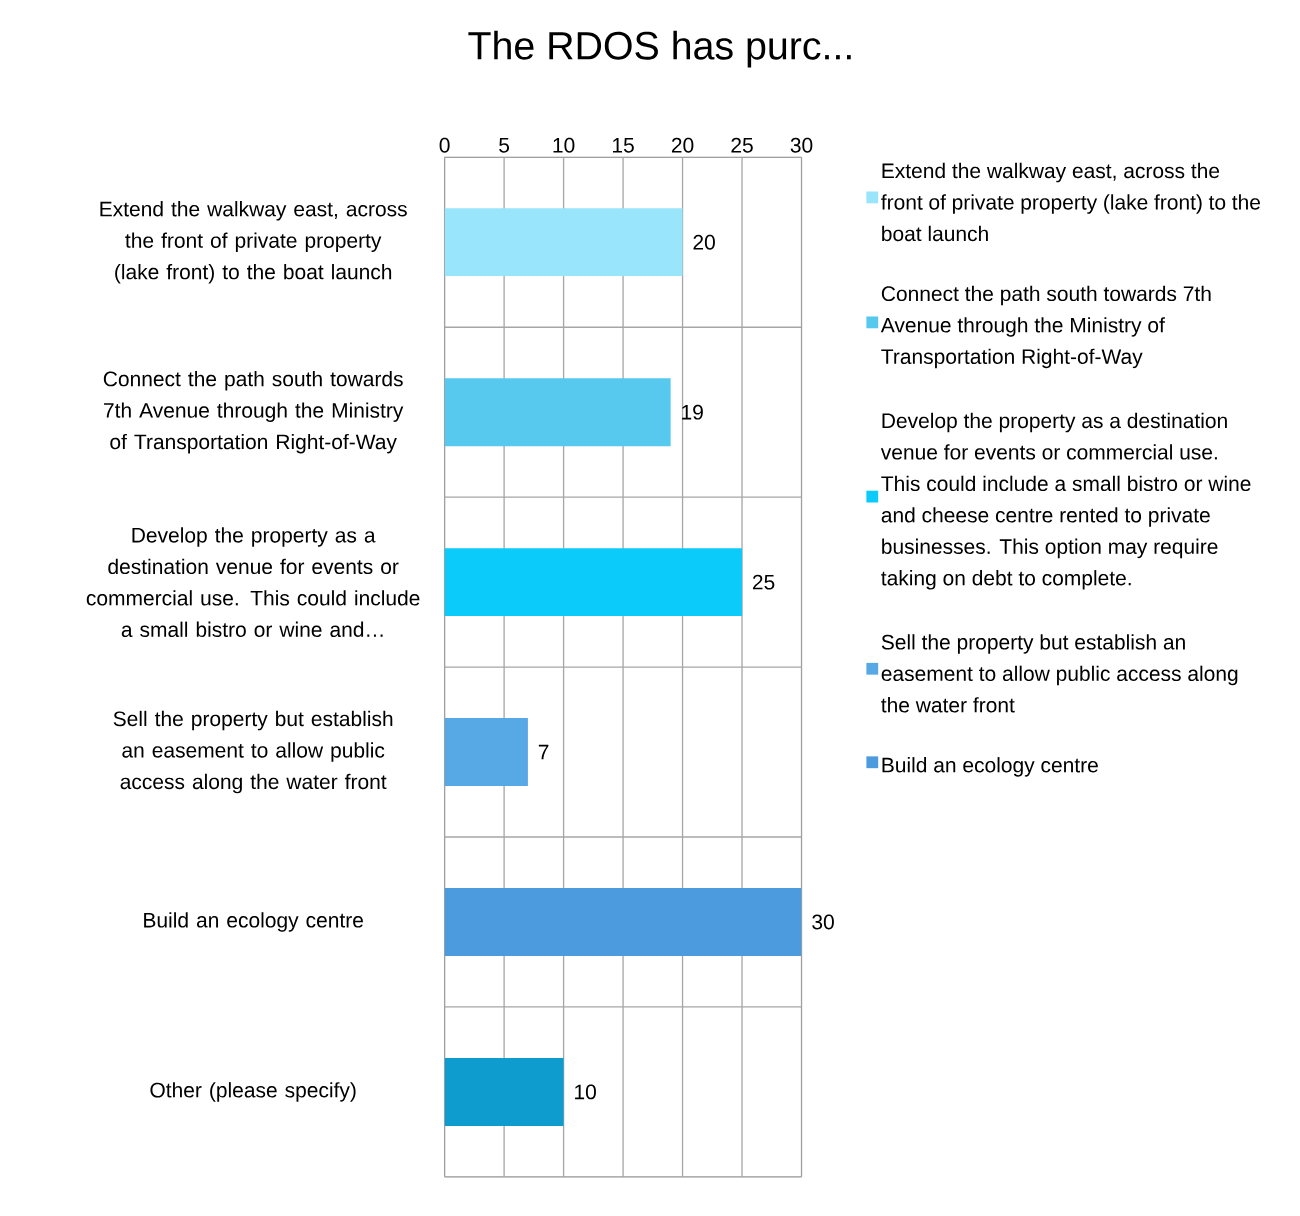  What do you see at coordinates (742, 145) in the screenshot?
I see `x-tick-label: 25` at bounding box center [742, 145].